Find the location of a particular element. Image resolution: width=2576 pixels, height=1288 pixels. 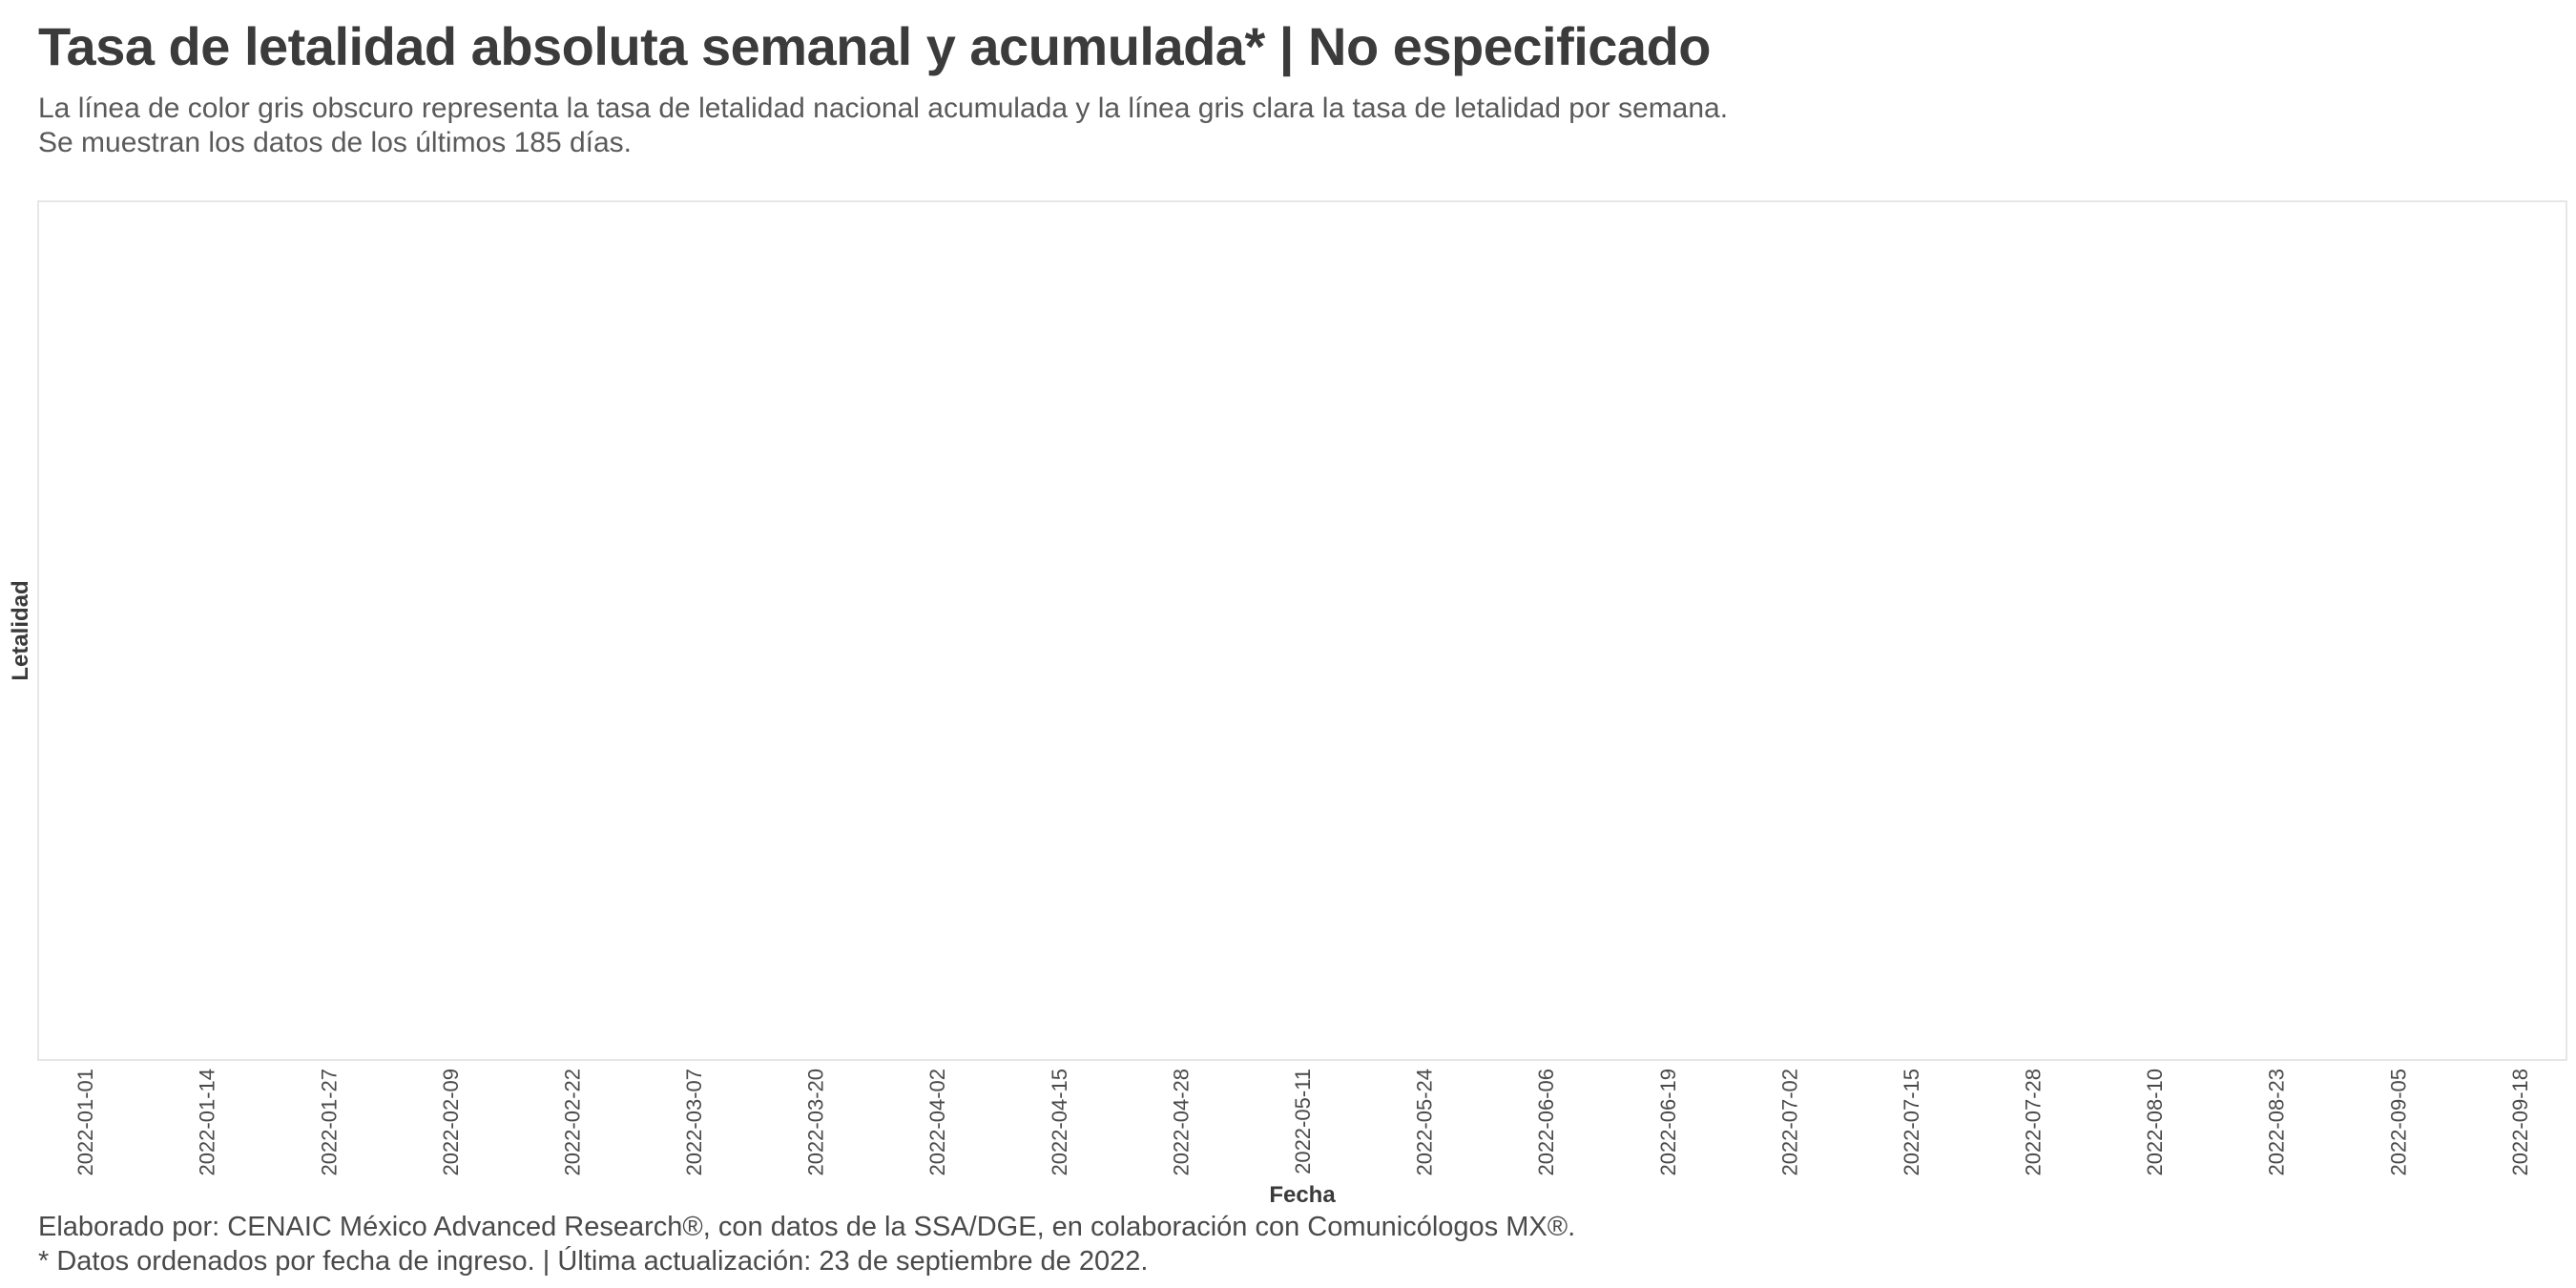

x-tick-label: 2022-01-27 is located at coordinates (329, 1122).